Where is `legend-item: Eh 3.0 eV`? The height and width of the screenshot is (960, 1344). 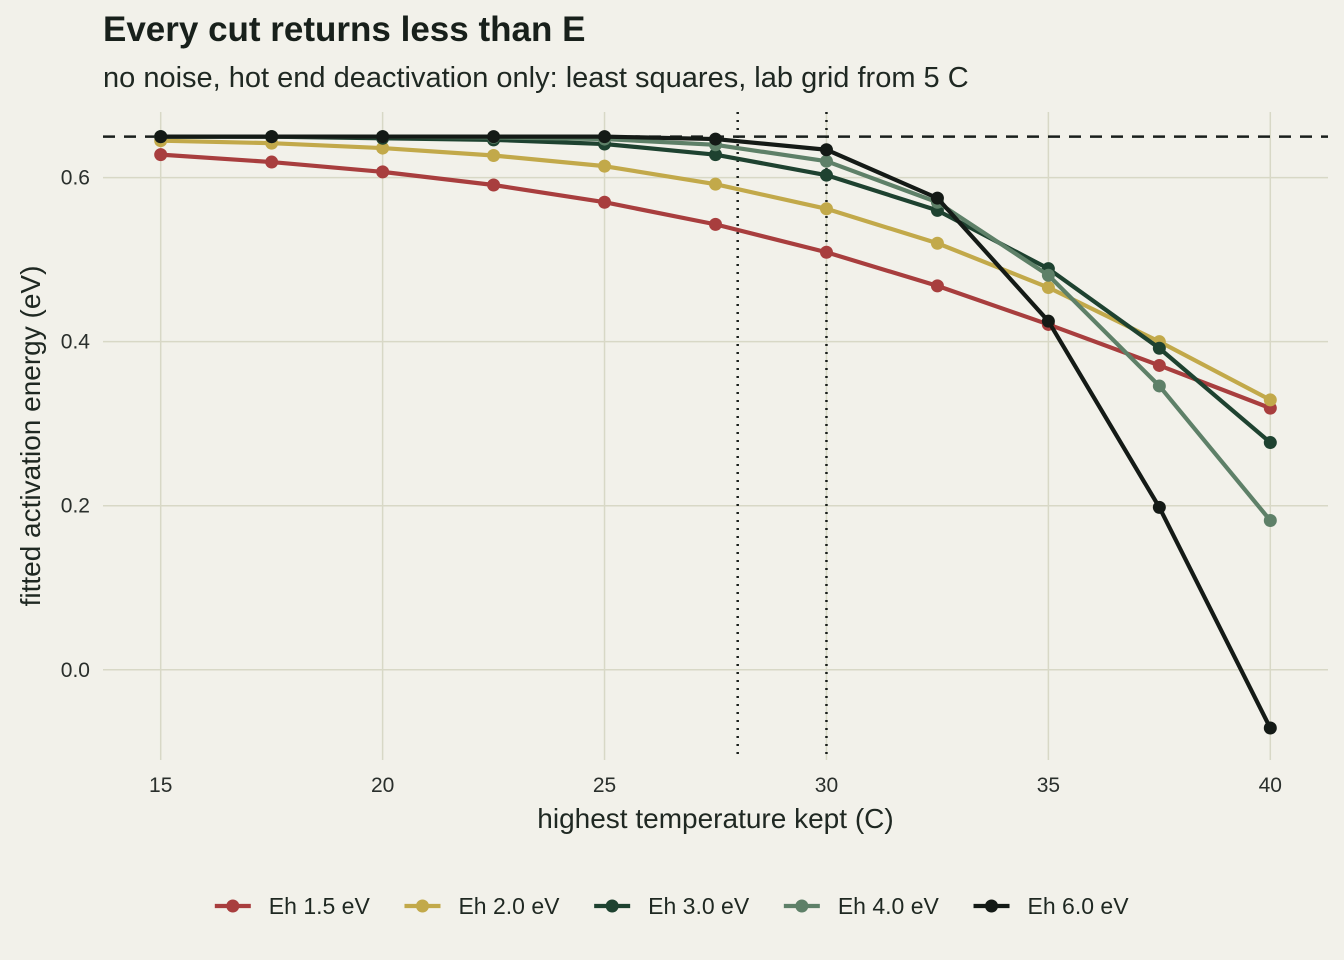 legend-item: Eh 3.0 eV is located at coordinates (672, 906).